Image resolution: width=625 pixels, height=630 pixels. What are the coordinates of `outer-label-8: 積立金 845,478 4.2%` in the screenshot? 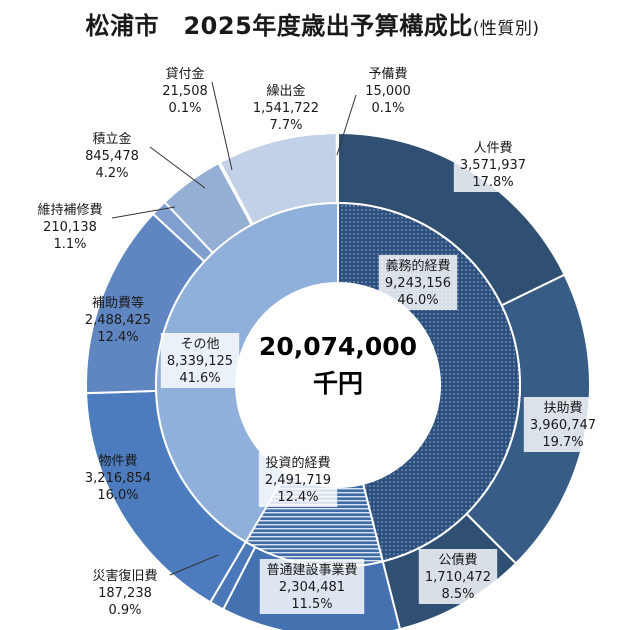 It's located at (112, 156).